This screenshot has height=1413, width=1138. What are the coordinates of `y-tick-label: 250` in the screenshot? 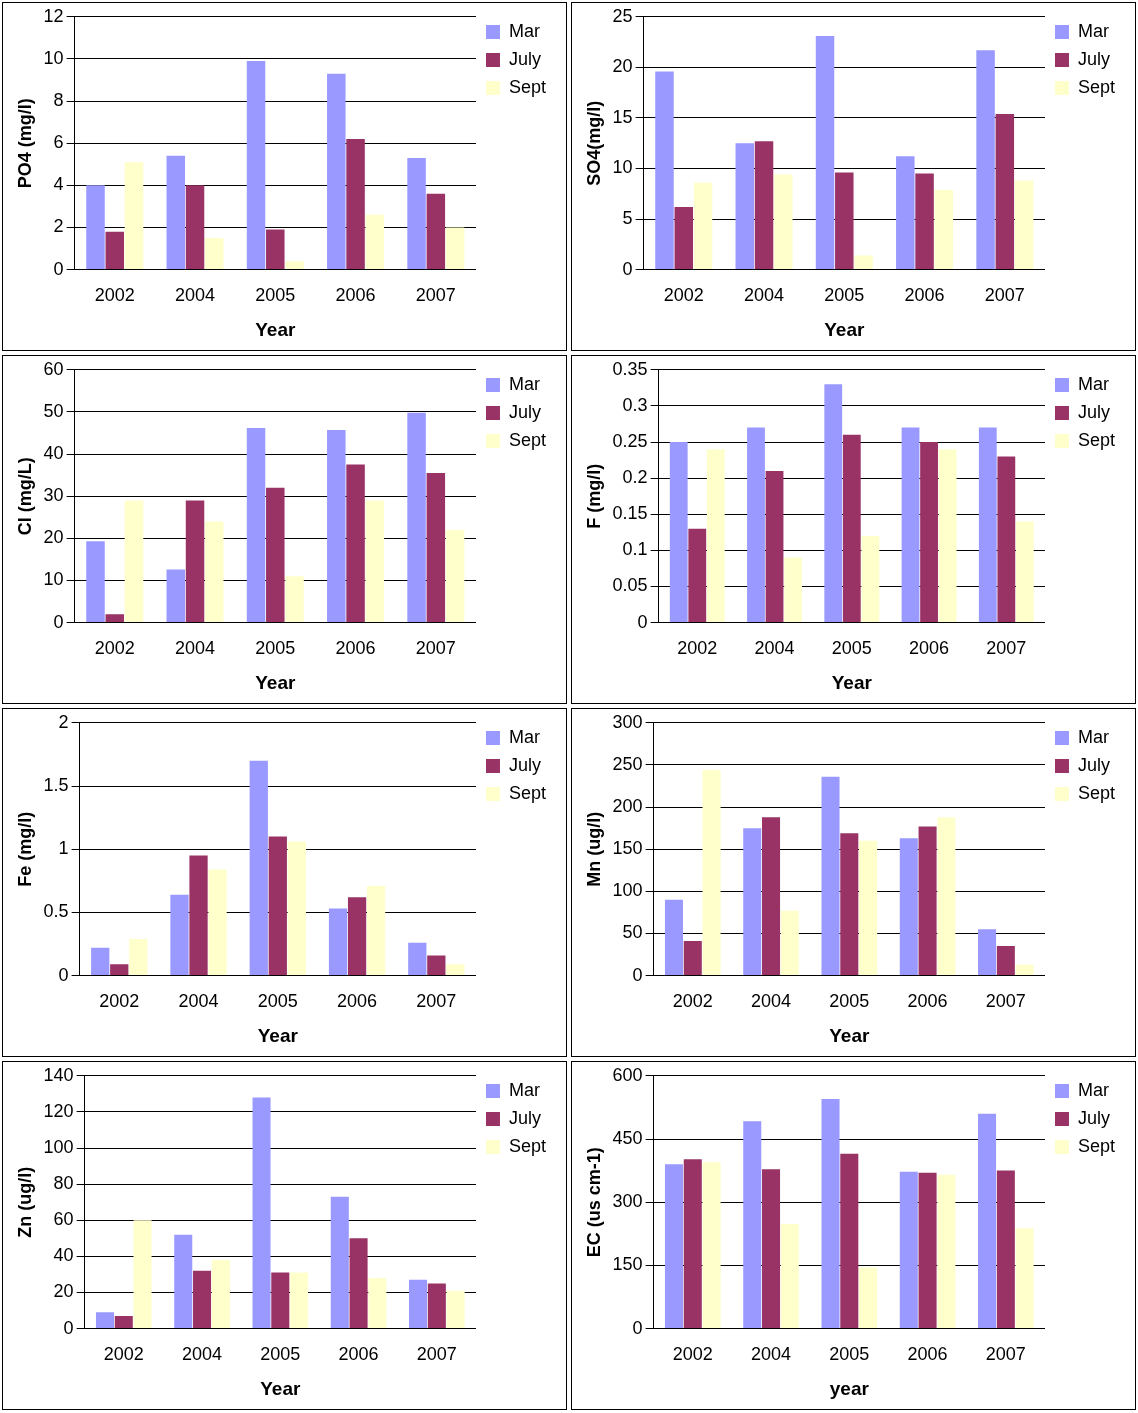 It's located at (627, 763).